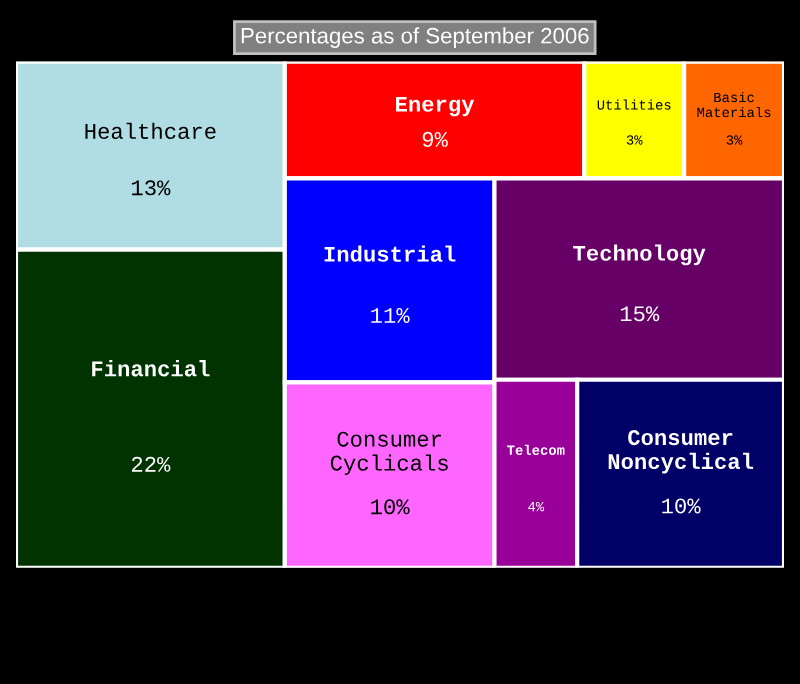  Describe the element at coordinates (151, 188) in the screenshot. I see `data-label: 13%` at that location.